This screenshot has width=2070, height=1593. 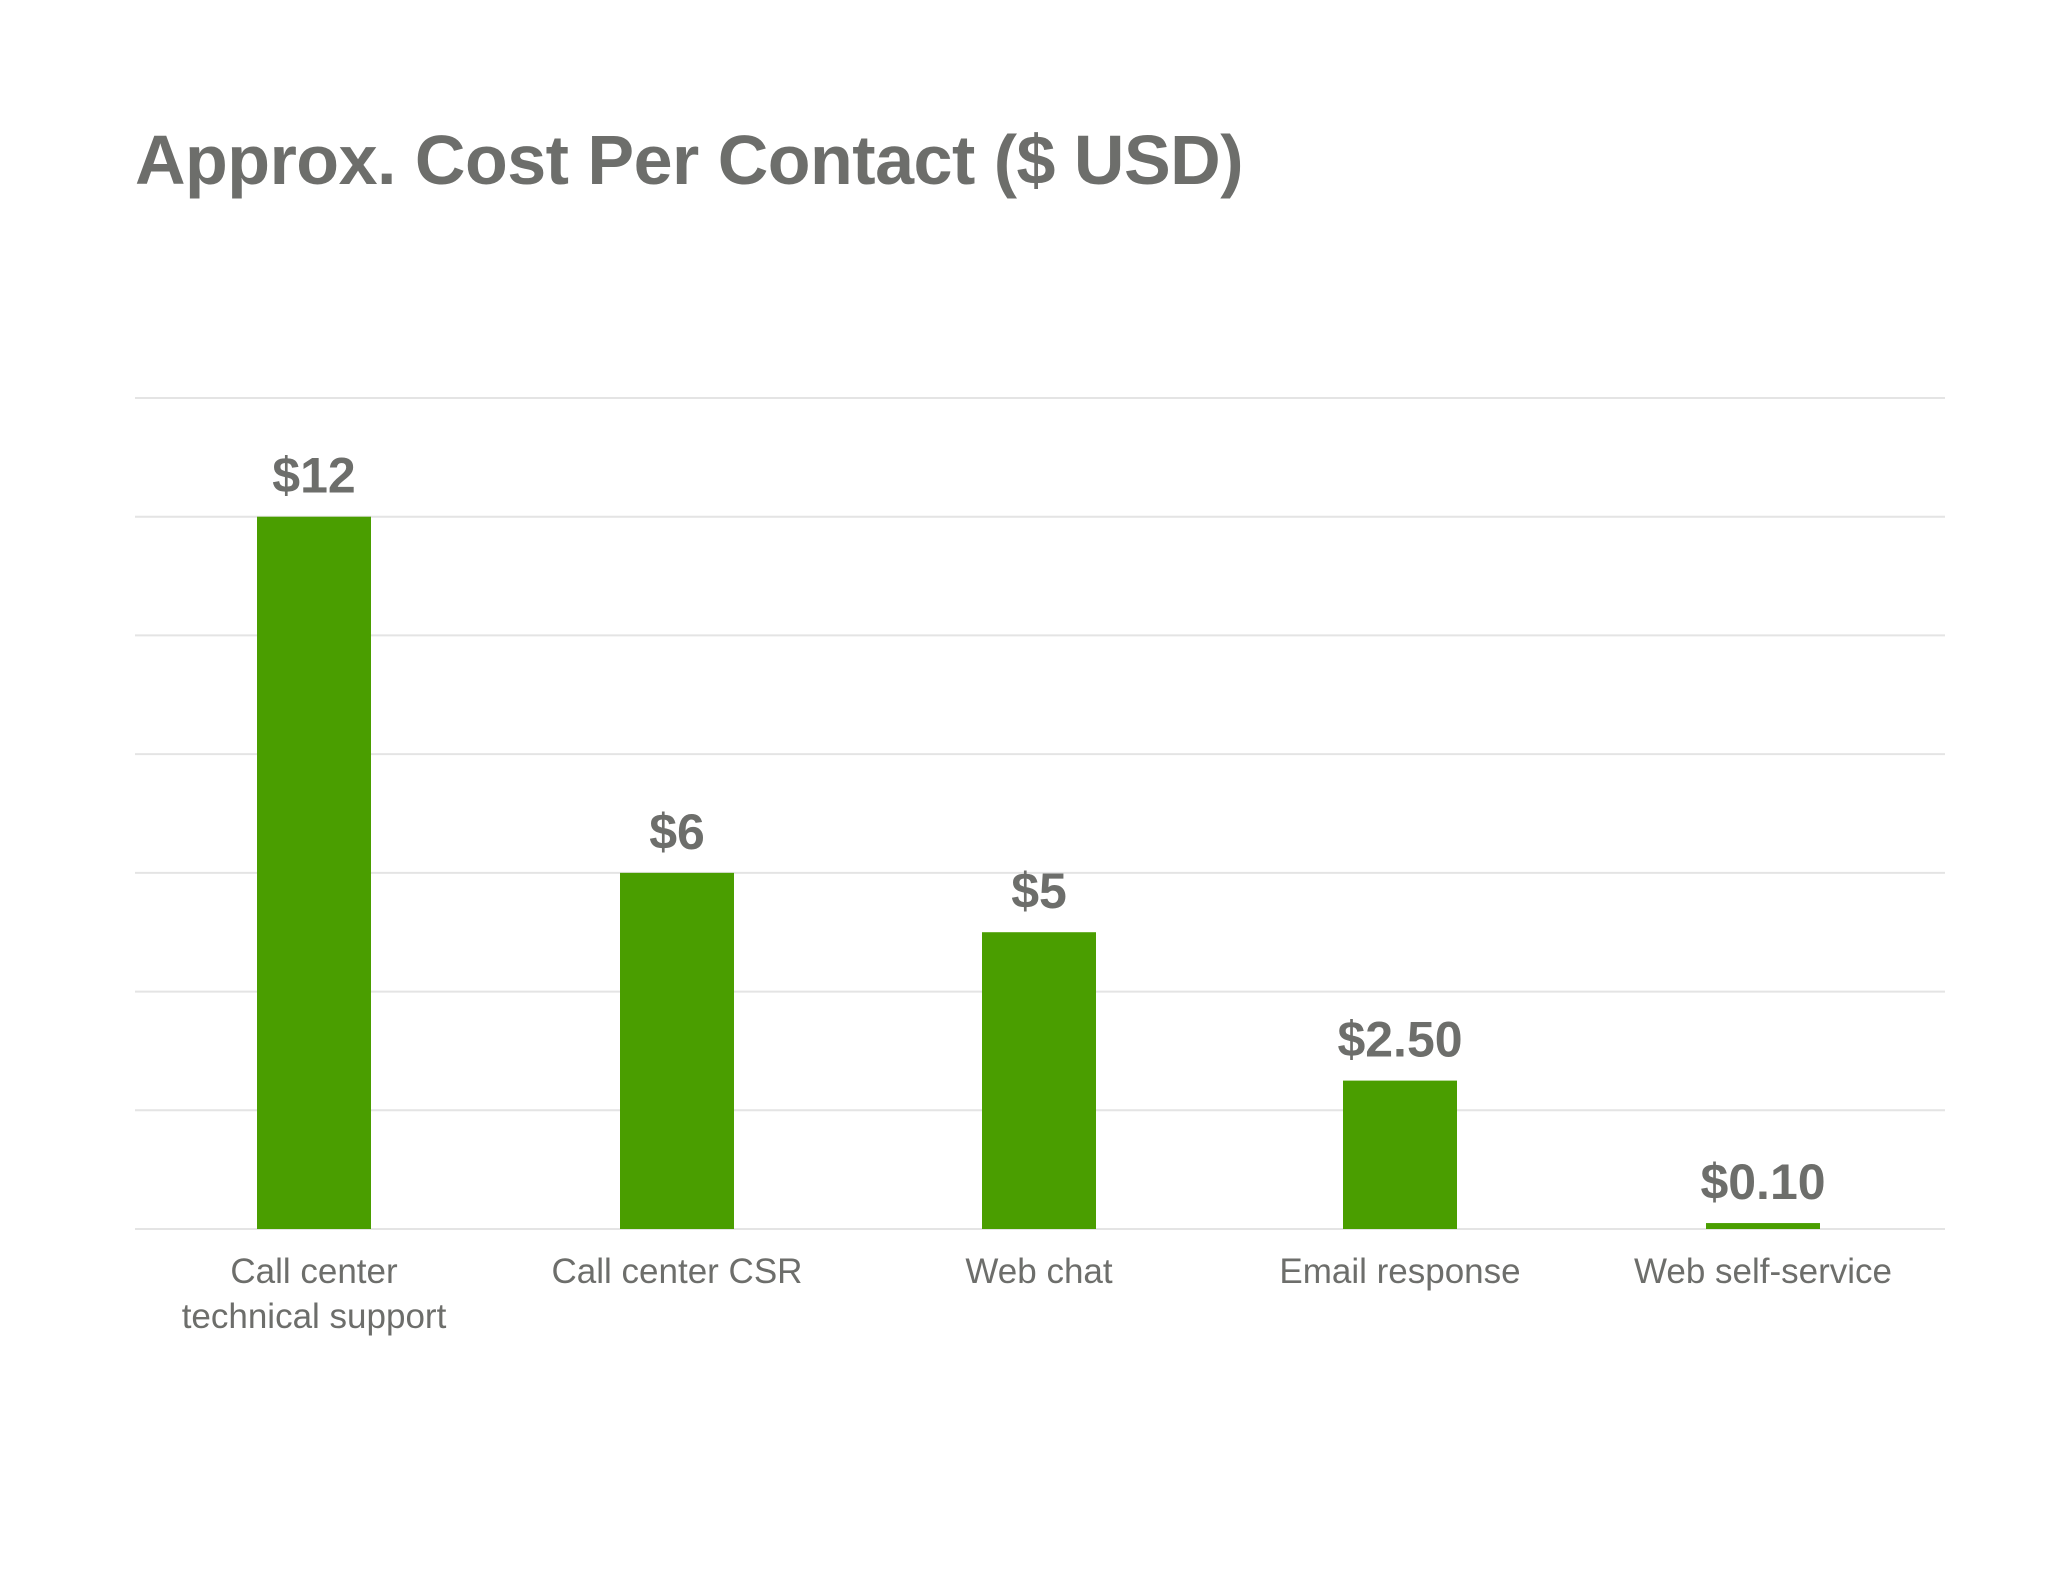 I want to click on category-label: Web self-service, so click(x=1763, y=1271).